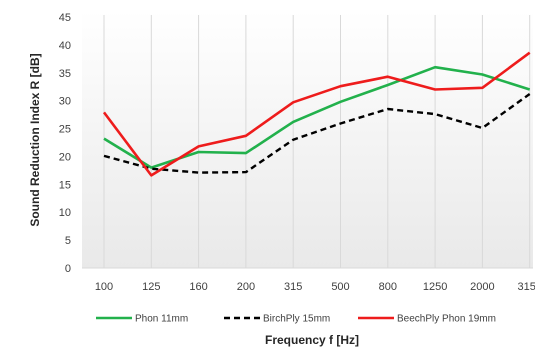 This screenshot has width=535, height=353. What do you see at coordinates (35, 139) in the screenshot?
I see `y-axis-title: Sound Reduction Index R [dB]` at bounding box center [35, 139].